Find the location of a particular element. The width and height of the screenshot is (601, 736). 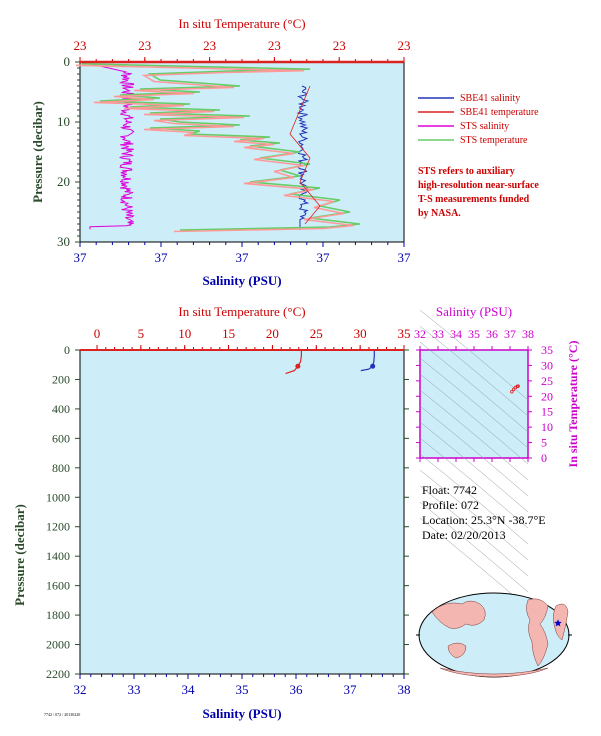

legend-note-line: by NASA. is located at coordinates (439, 213).